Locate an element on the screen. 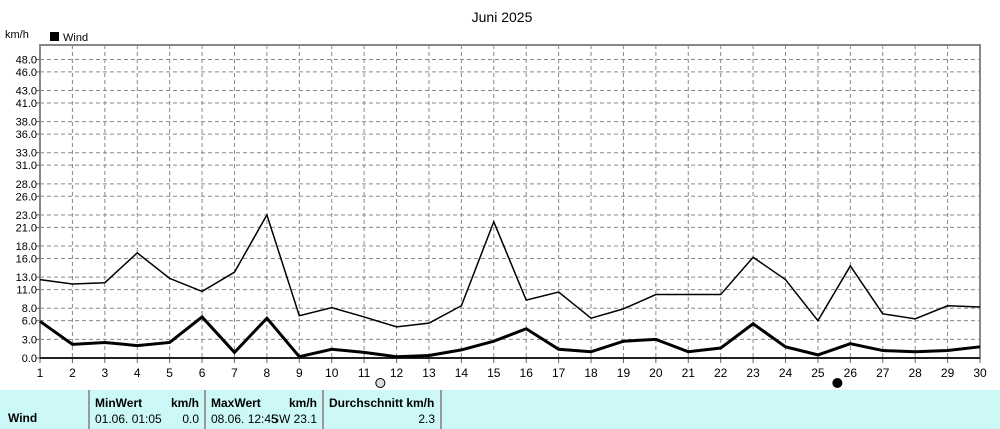  x-tick-label: 16 is located at coordinates (527, 373).